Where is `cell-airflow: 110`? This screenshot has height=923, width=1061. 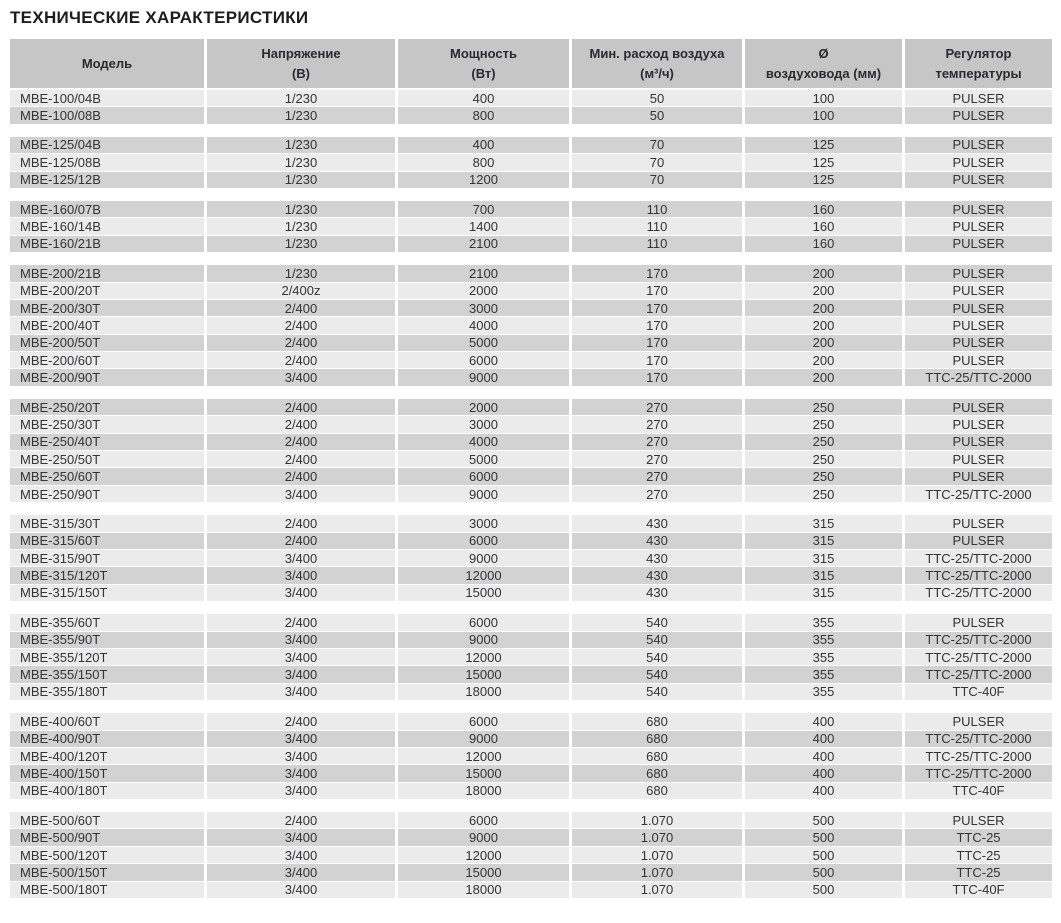 cell-airflow: 110 is located at coordinates (657, 226).